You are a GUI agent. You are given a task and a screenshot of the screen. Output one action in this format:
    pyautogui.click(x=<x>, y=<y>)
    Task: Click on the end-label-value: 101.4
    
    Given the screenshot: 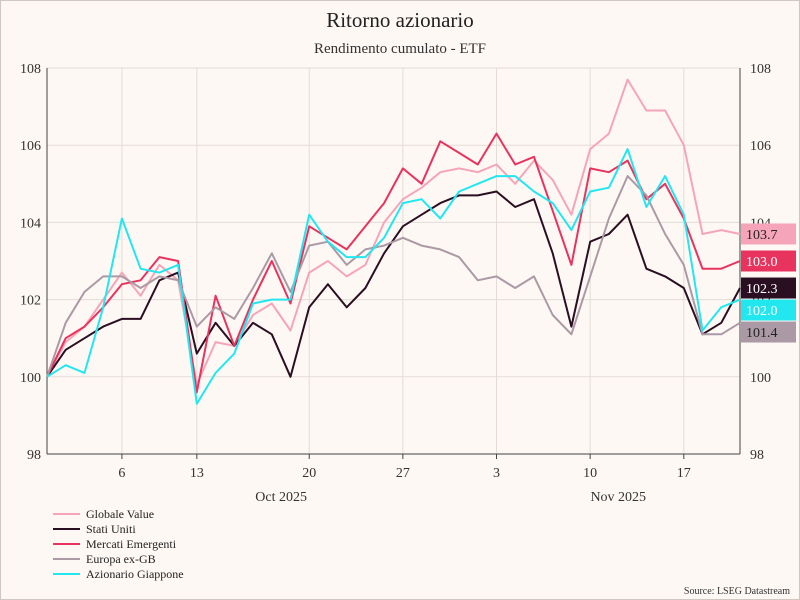 What is the action you would take?
    pyautogui.click(x=762, y=333)
    